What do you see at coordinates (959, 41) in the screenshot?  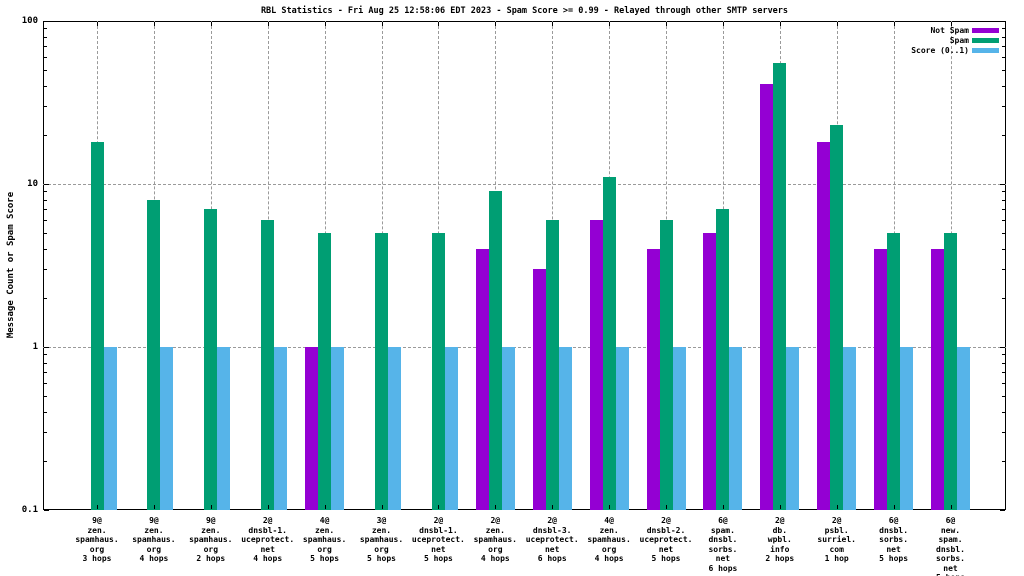 I see `legend-label: Spam` at bounding box center [959, 41].